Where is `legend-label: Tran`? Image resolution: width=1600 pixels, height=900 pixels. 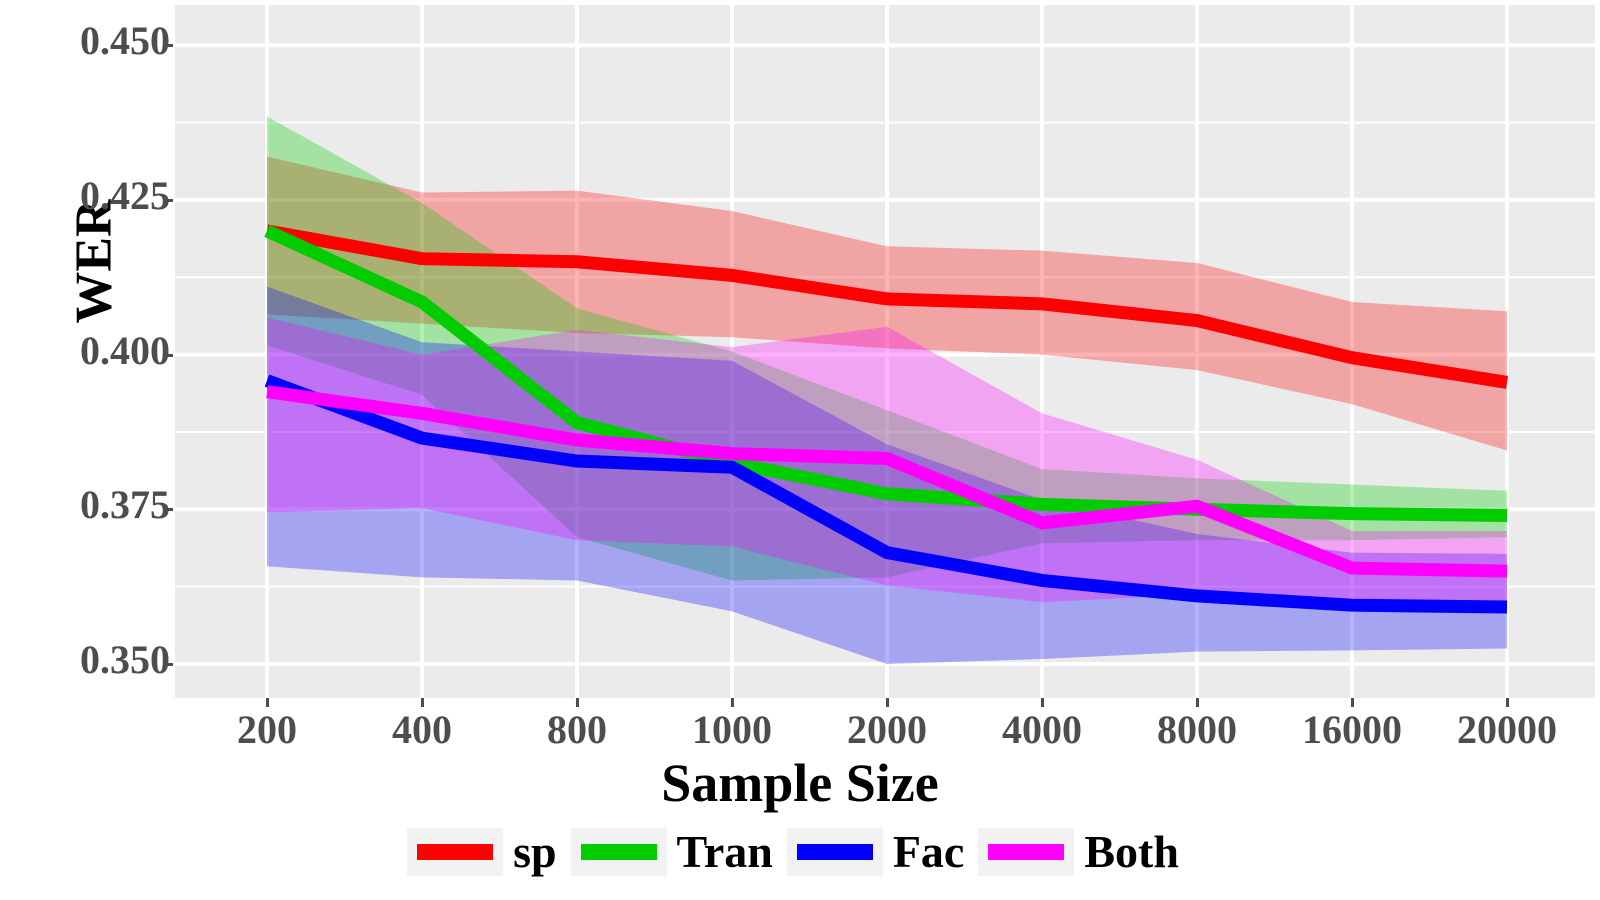 legend-label: Tran is located at coordinates (724, 851).